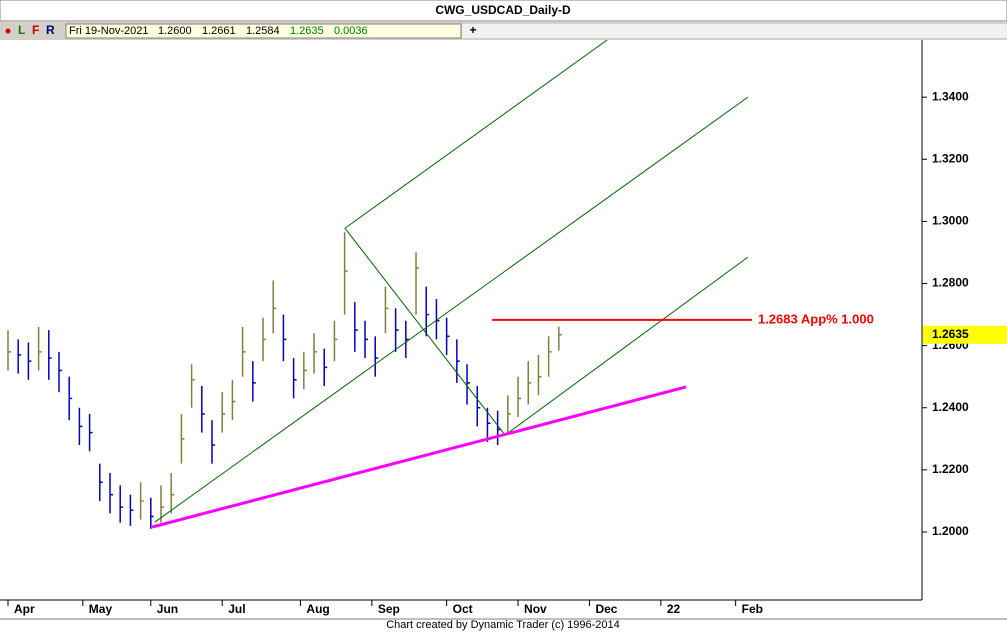 This screenshot has width=1007, height=637. Describe the element at coordinates (950, 96) in the screenshot. I see `y-tick-label: 1.3400` at that location.